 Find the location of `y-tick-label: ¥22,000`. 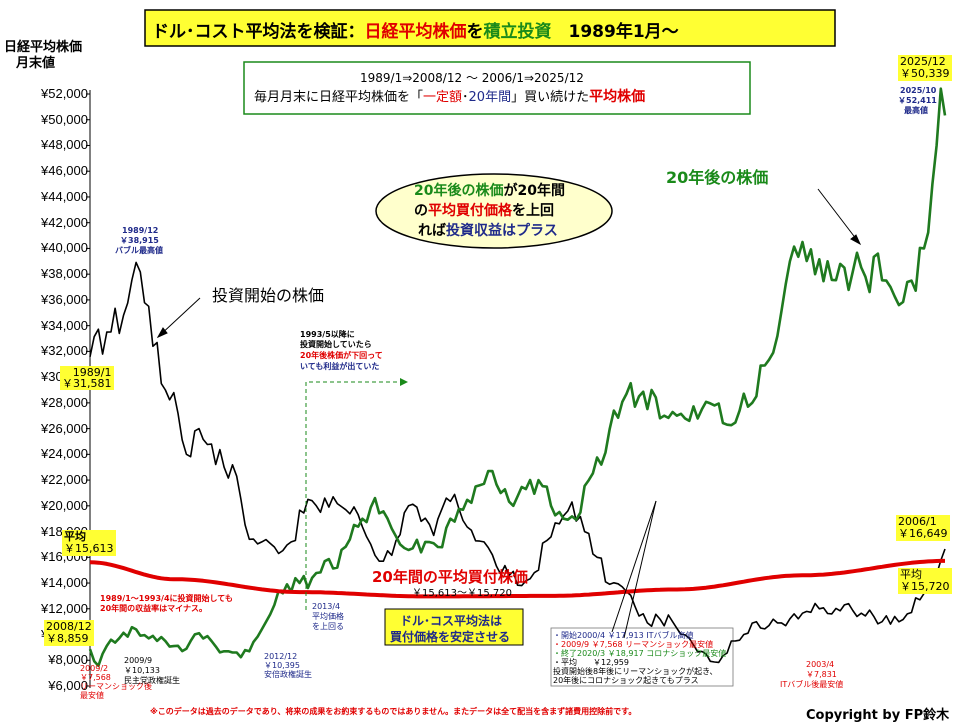

y-tick-label: ¥22,000 is located at coordinates (64, 480).